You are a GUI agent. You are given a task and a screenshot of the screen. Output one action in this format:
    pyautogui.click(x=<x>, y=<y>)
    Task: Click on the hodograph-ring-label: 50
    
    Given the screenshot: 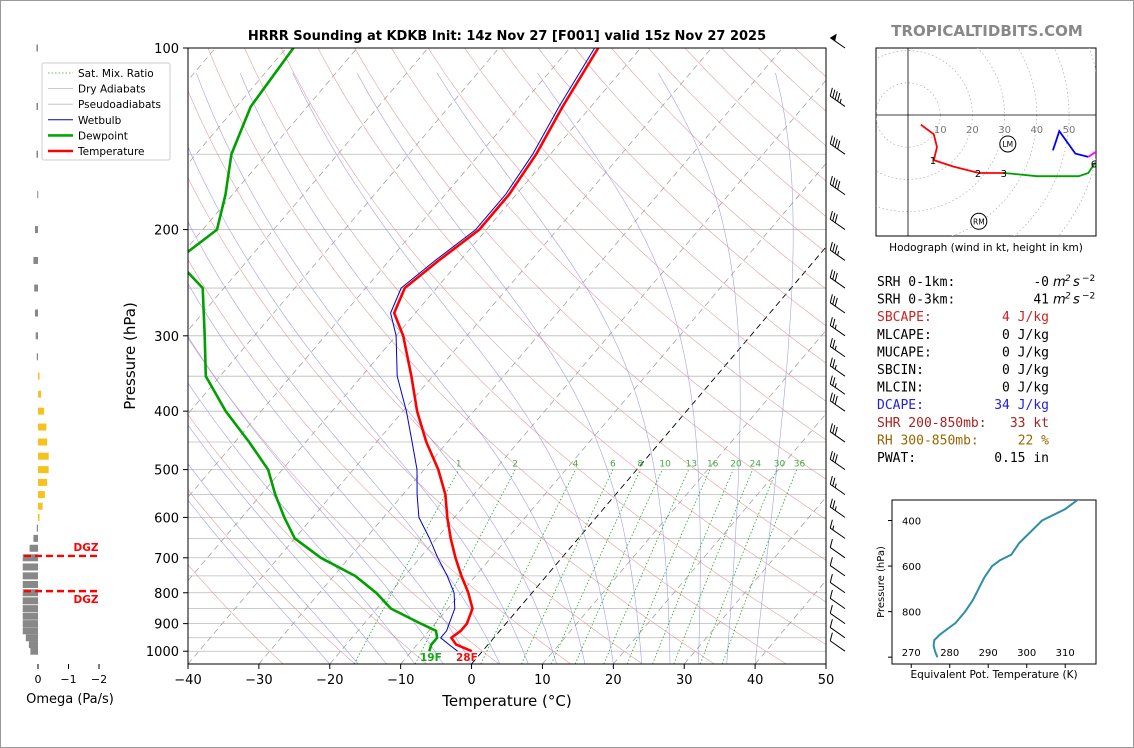 What is the action you would take?
    pyautogui.click(x=1069, y=130)
    